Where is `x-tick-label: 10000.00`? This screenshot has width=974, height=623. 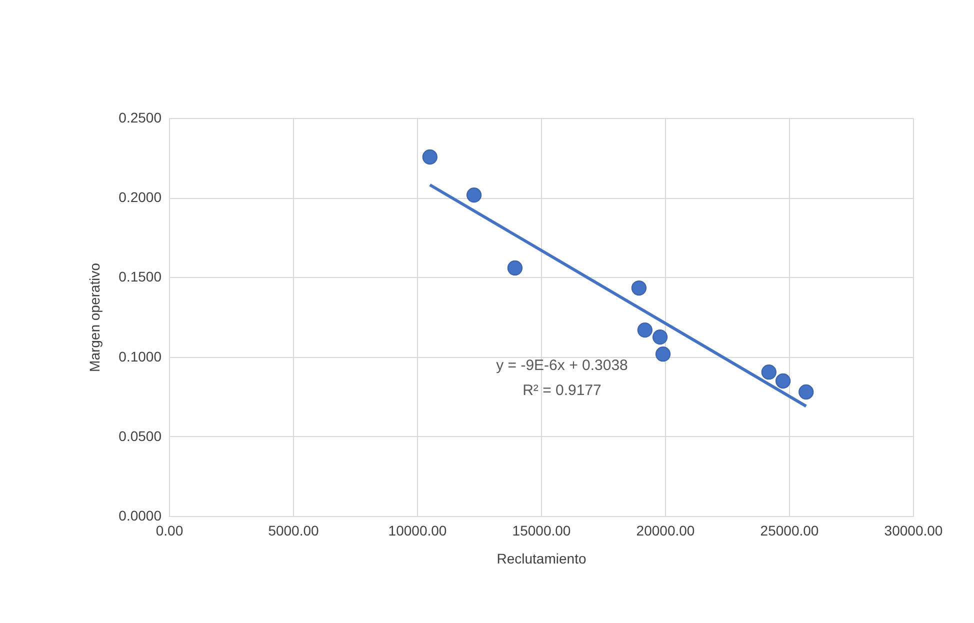 x-tick-label: 10000.00 is located at coordinates (417, 530).